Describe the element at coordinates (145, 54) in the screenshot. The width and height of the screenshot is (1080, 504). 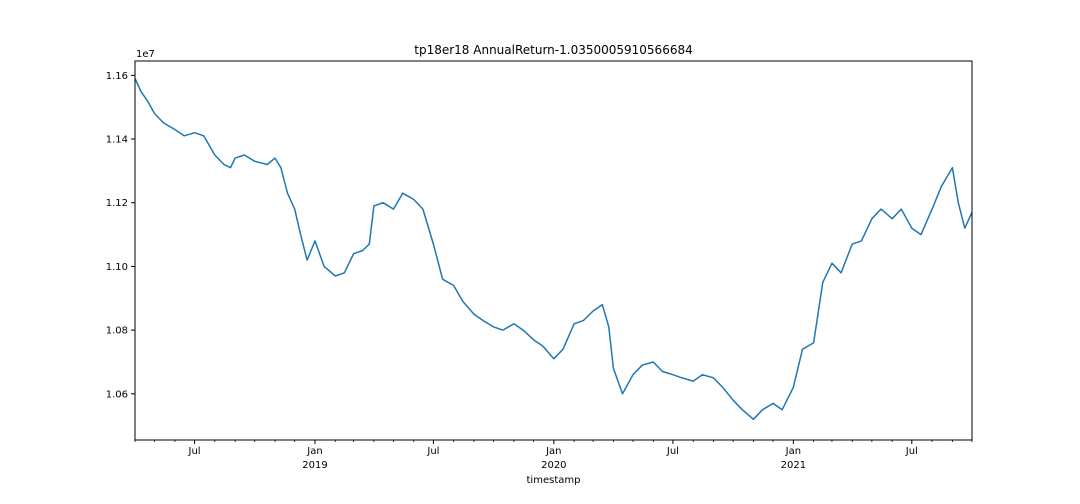
I see `y-axis-offset-label: 1e7` at that location.